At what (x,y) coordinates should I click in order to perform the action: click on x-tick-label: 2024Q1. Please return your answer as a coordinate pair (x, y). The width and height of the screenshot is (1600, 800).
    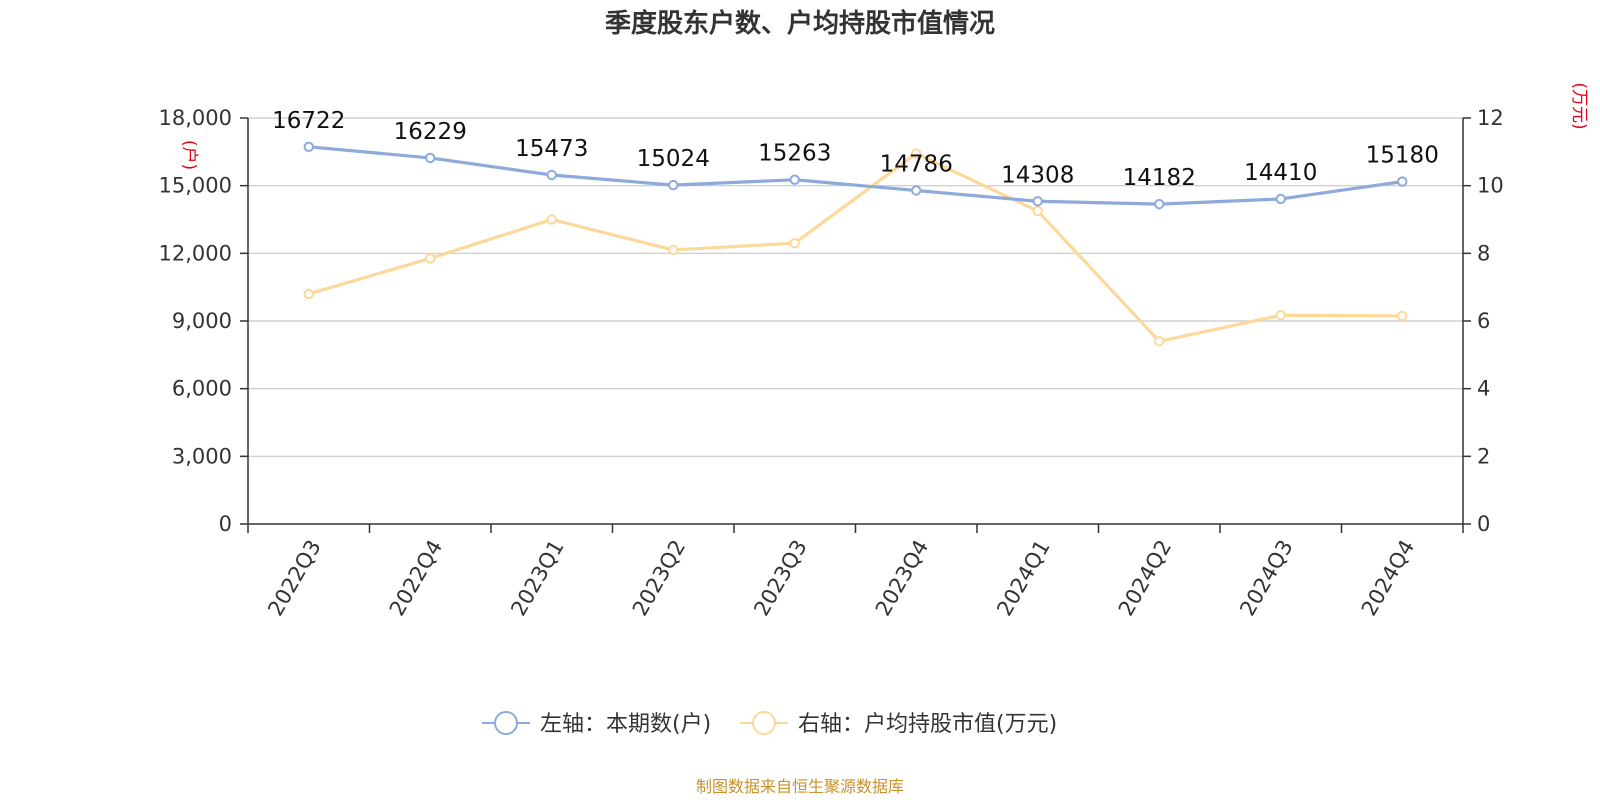
    Looking at the image, I should click on (1023, 578).